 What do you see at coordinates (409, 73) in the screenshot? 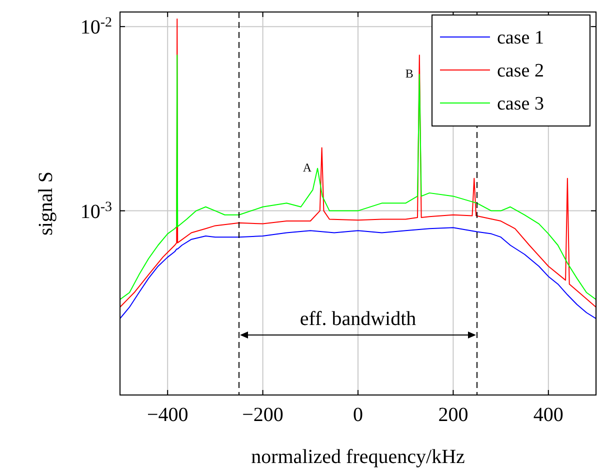
I see `annotation: B` at bounding box center [409, 73].